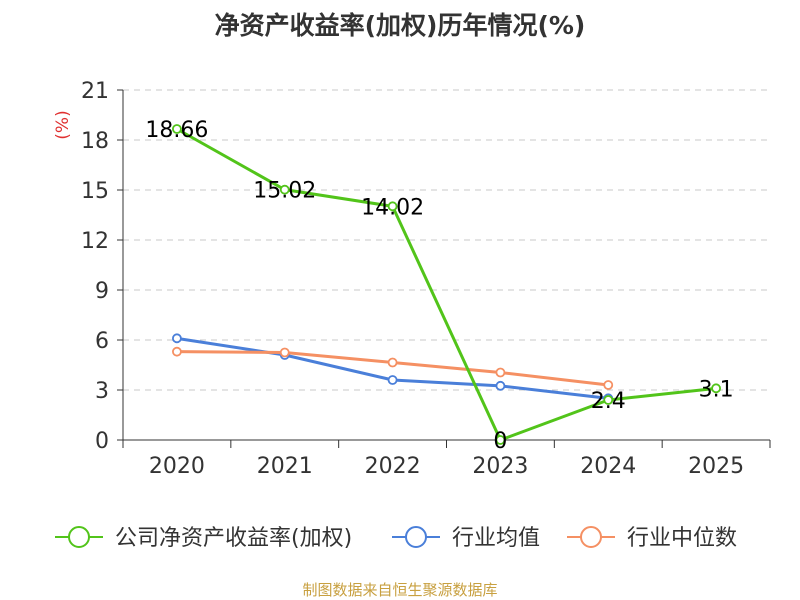 This screenshot has width=800, height=600. Describe the element at coordinates (233, 538) in the screenshot. I see `legend-label: 公司净资产收益率(加权)` at that location.